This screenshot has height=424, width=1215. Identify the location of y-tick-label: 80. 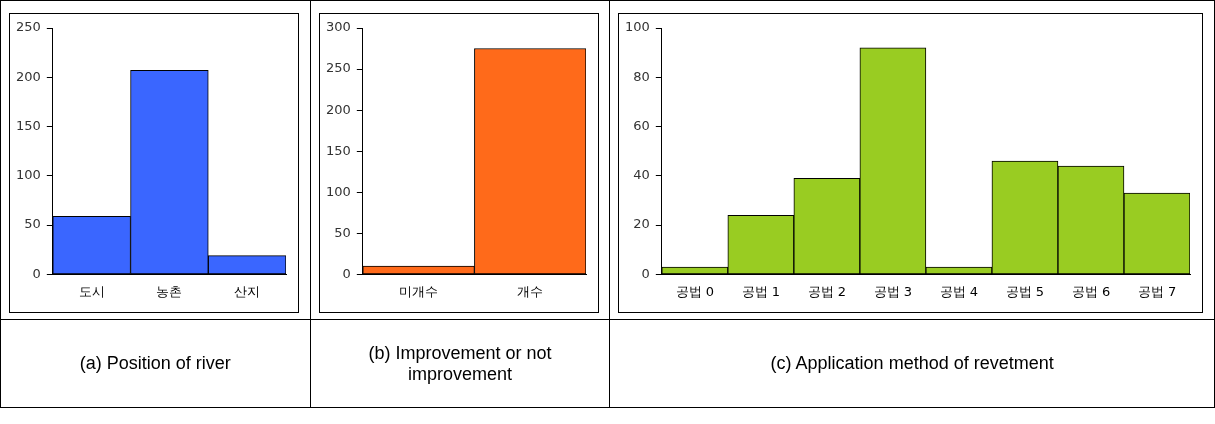
(642, 76).